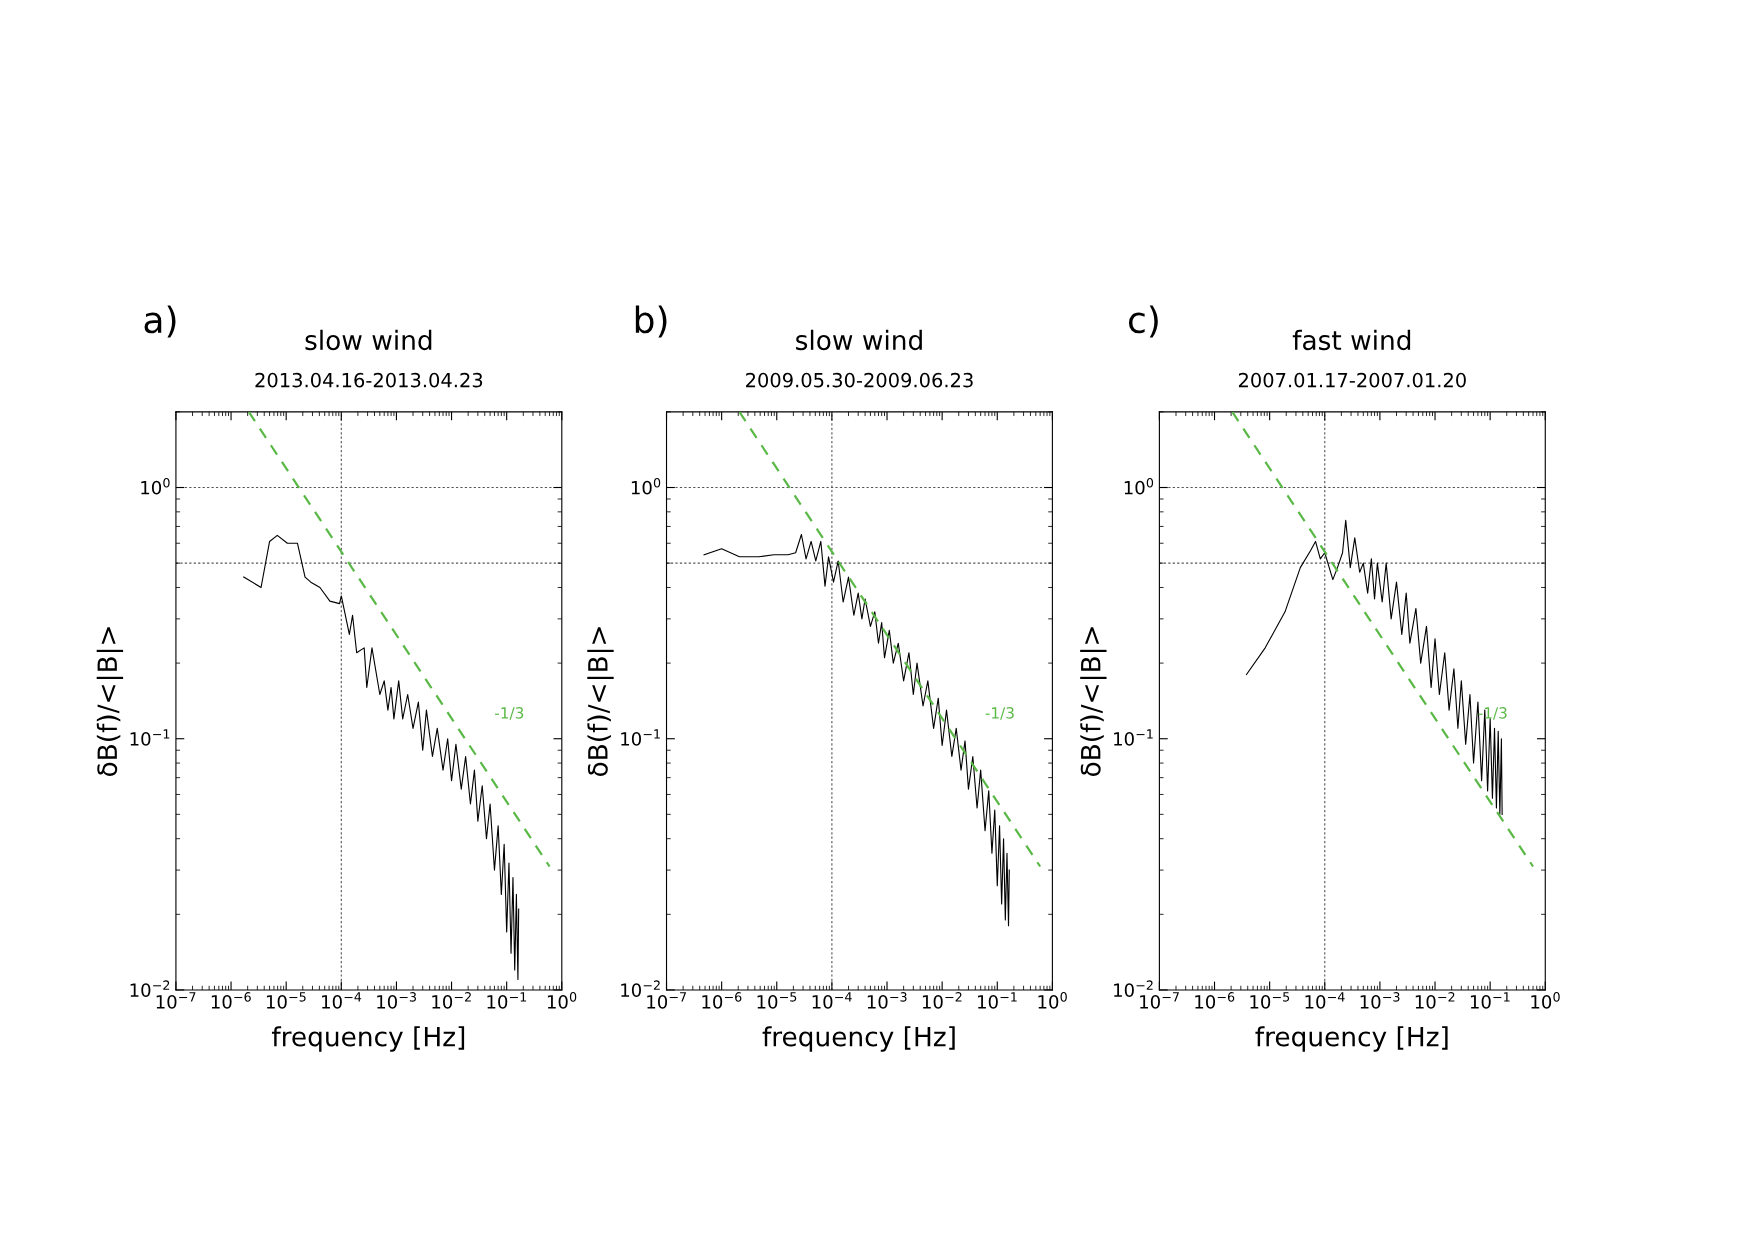 The height and width of the screenshot is (1241, 1754). I want to click on text: a), so click(160, 321).